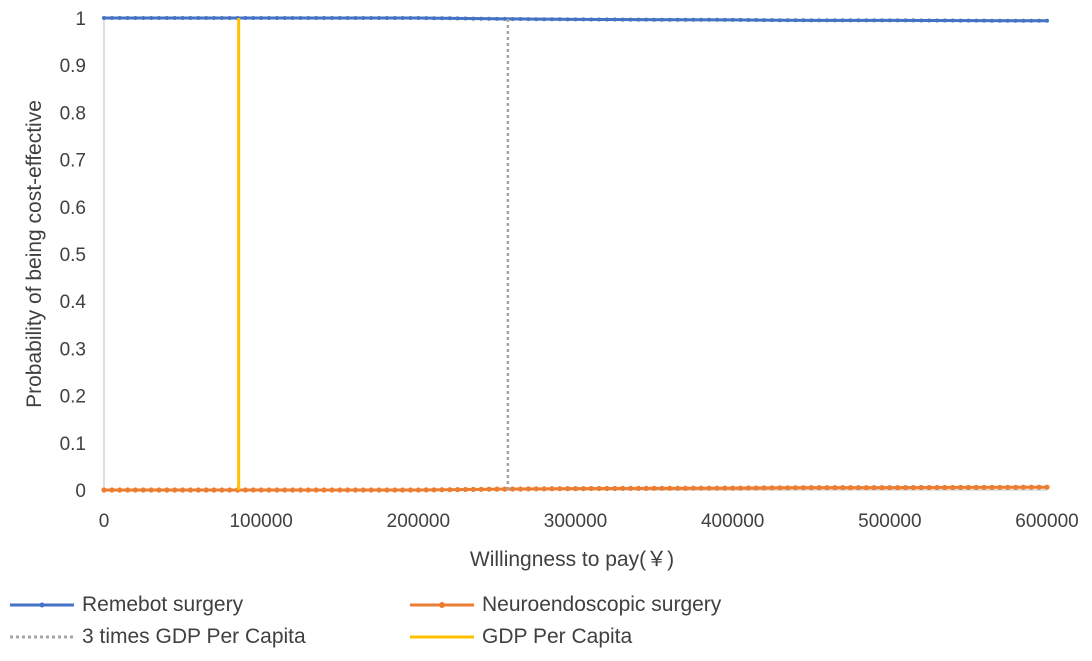  Describe the element at coordinates (418, 521) in the screenshot. I see `x-tick-label: 200000` at that location.